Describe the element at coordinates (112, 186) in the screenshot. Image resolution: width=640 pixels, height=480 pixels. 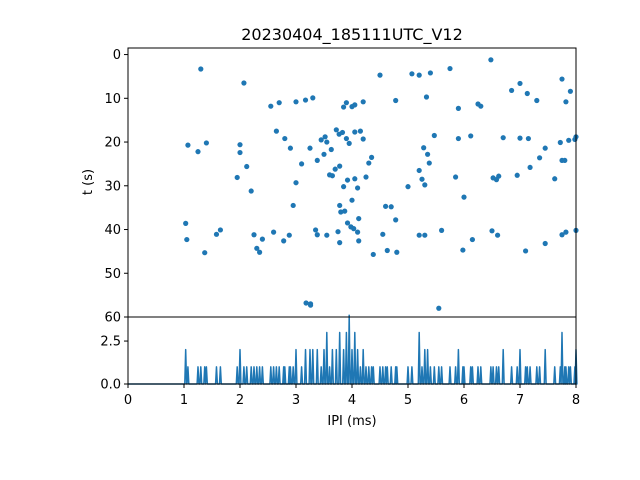
I see `y-tick-label: 30` at that location.